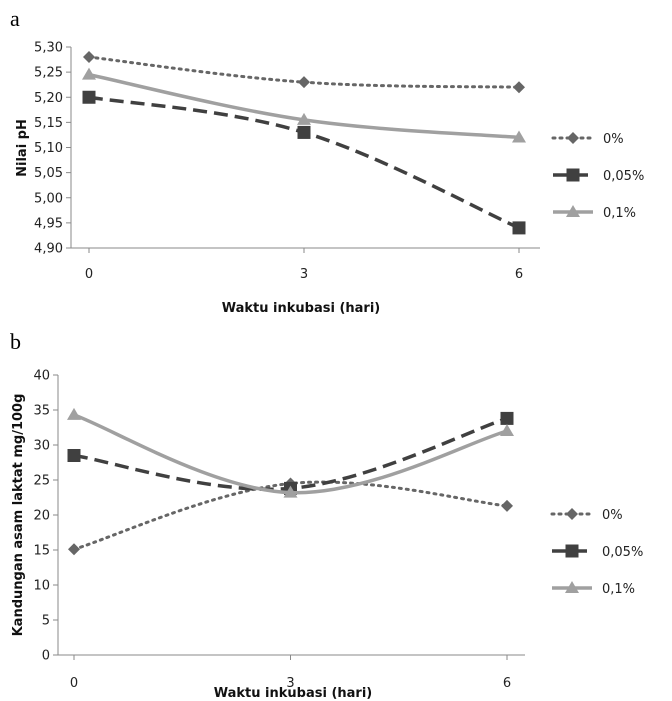  What do you see at coordinates (596, 552) in the screenshot?
I see `legend-b: 0% 0,05% 0,1%` at bounding box center [596, 552].